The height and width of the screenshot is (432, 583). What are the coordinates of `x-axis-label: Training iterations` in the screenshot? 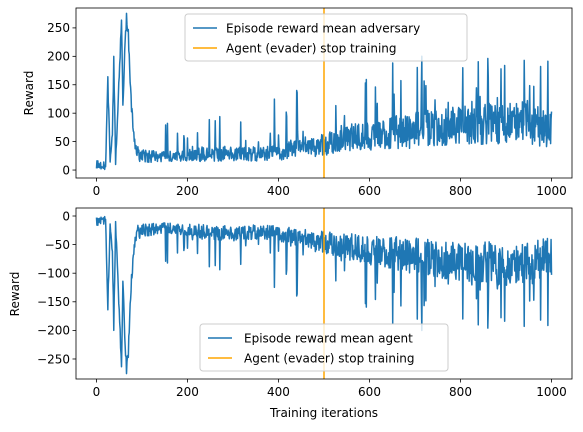 It's located at (323, 413).